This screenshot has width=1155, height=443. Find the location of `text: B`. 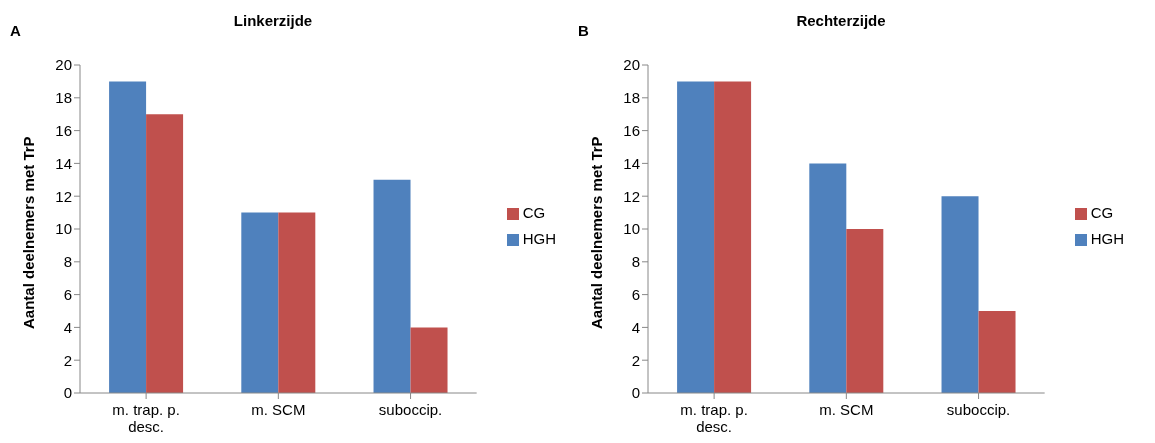

text: B is located at coordinates (583, 30).